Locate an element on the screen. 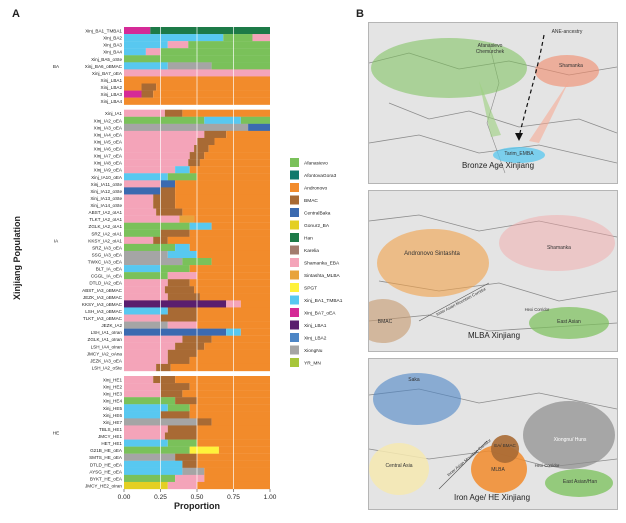  sample-label: HET_HE1 is located at coordinates (111, 443).